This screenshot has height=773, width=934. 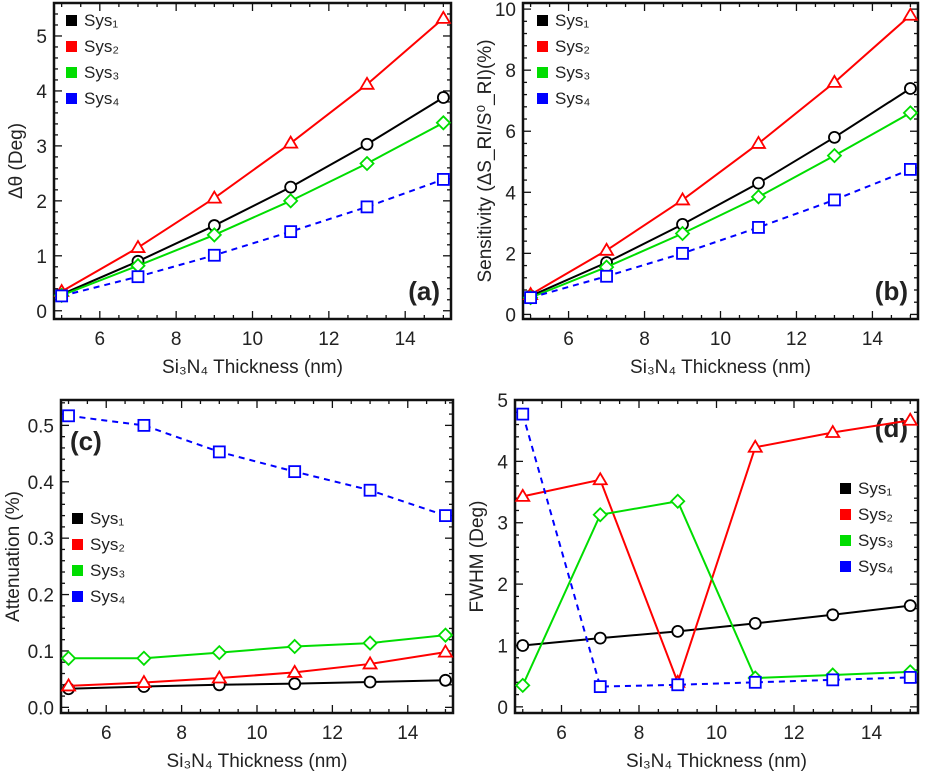 What do you see at coordinates (101, 20) in the screenshot?
I see `legend-label: Sys₁` at bounding box center [101, 20].